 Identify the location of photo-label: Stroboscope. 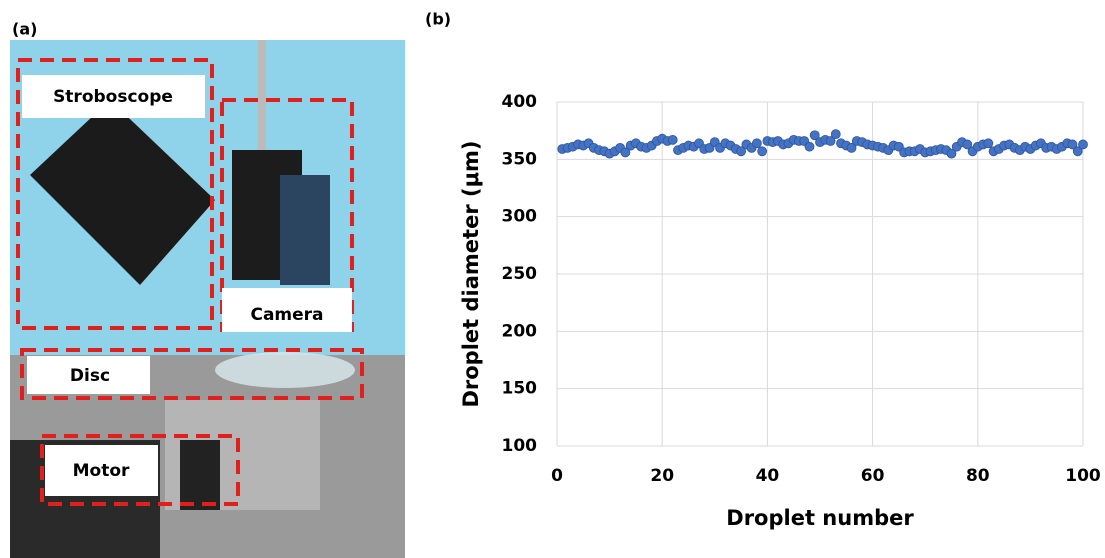
(113, 97).